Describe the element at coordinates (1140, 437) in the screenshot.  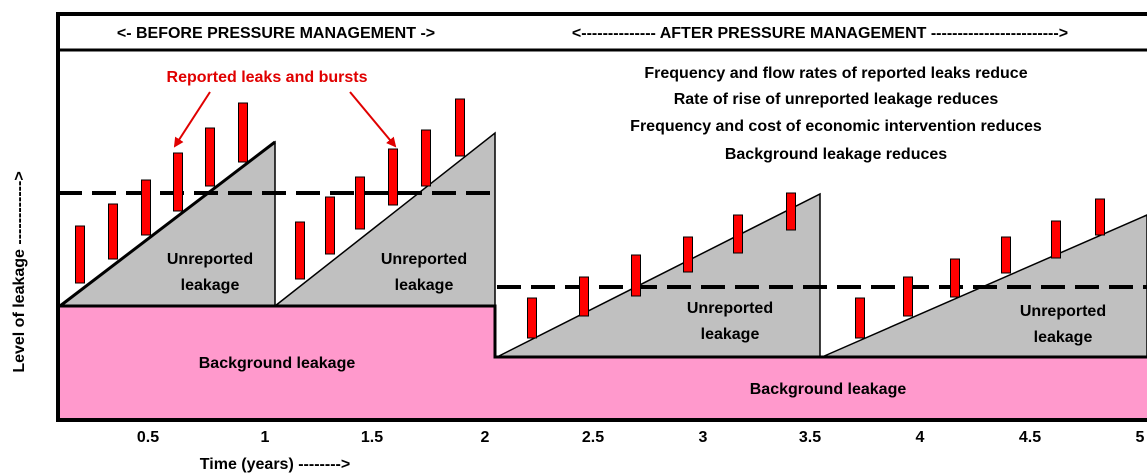
I see `x-tick-label: 5` at that location.